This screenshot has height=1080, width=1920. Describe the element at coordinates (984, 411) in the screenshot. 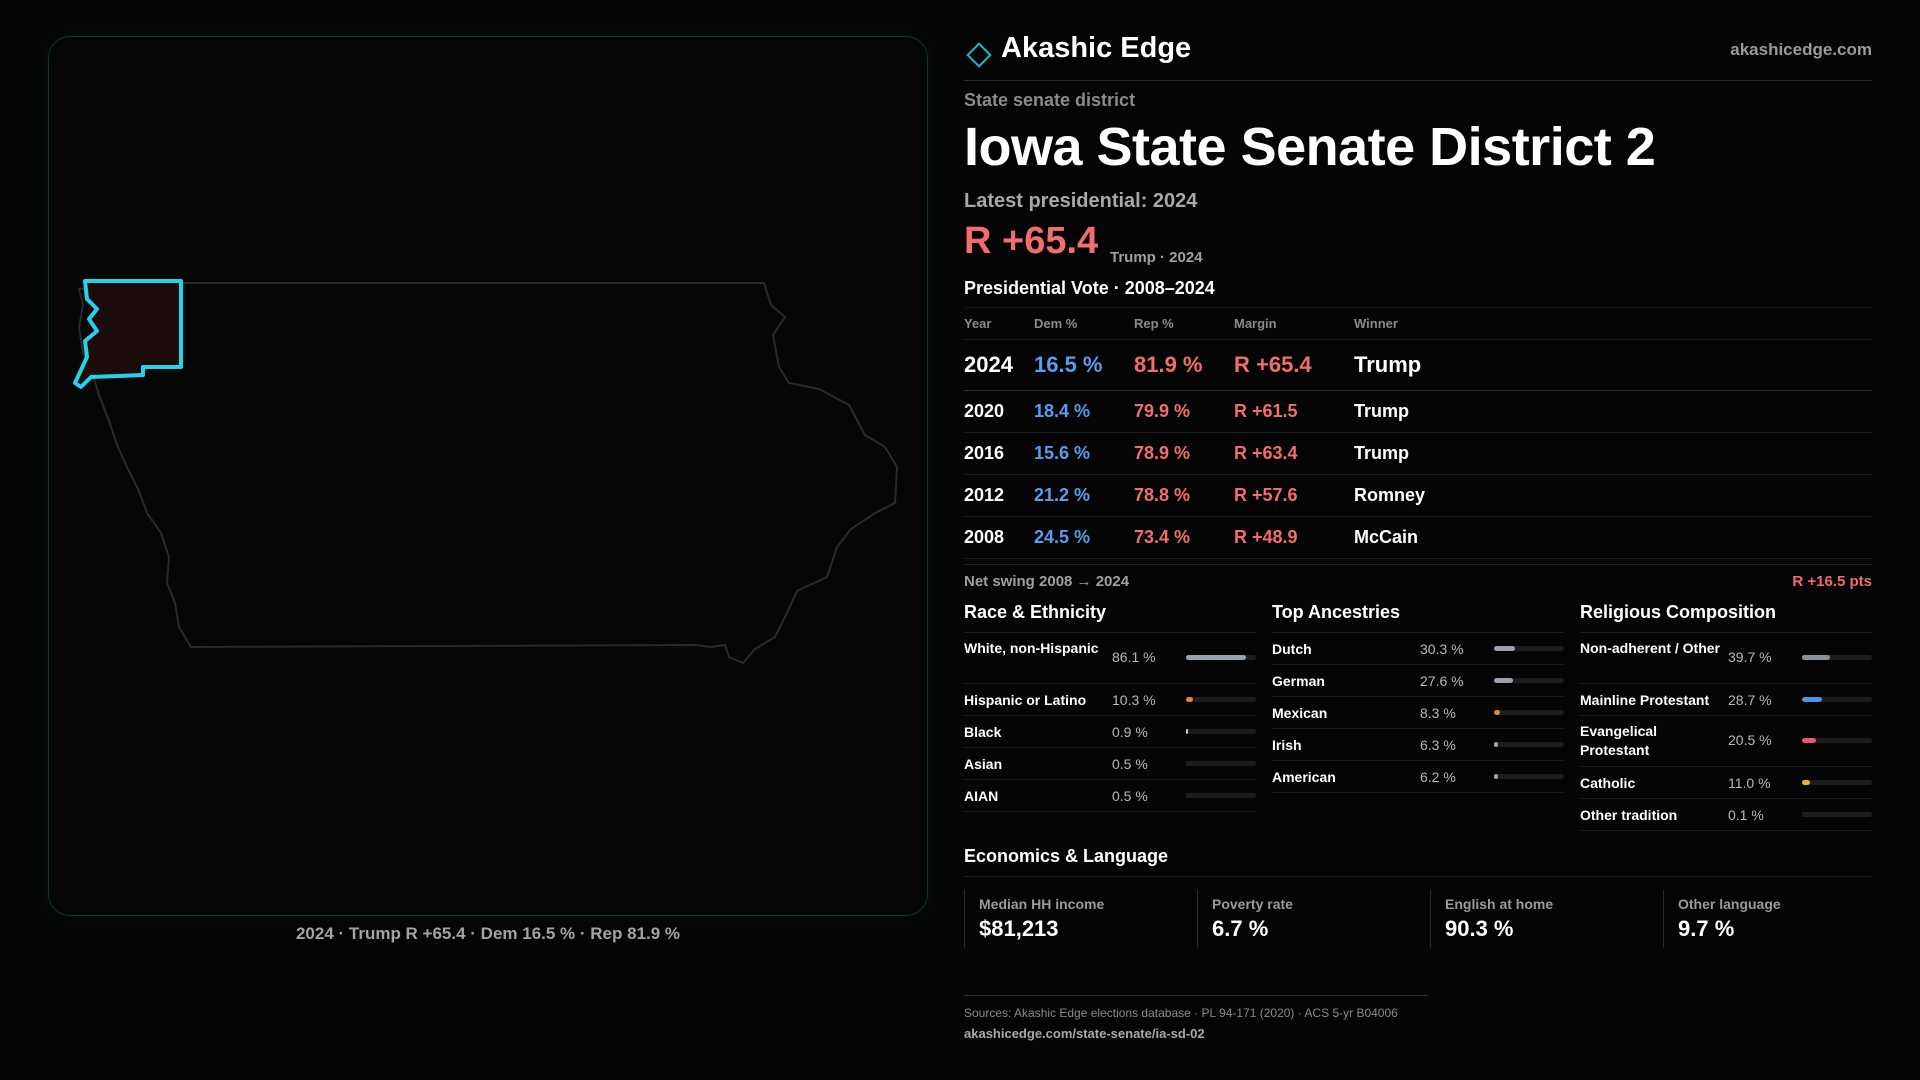

I see `row-year: 2020` at that location.